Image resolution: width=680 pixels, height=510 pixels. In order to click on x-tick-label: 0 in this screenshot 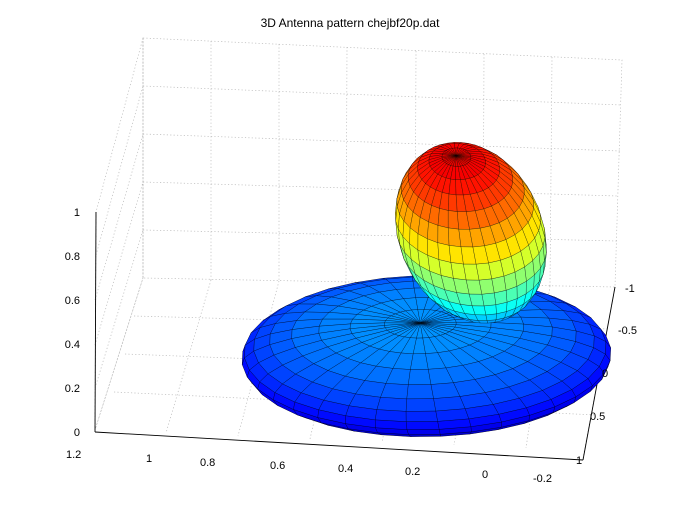, I will do `click(485, 475)`.